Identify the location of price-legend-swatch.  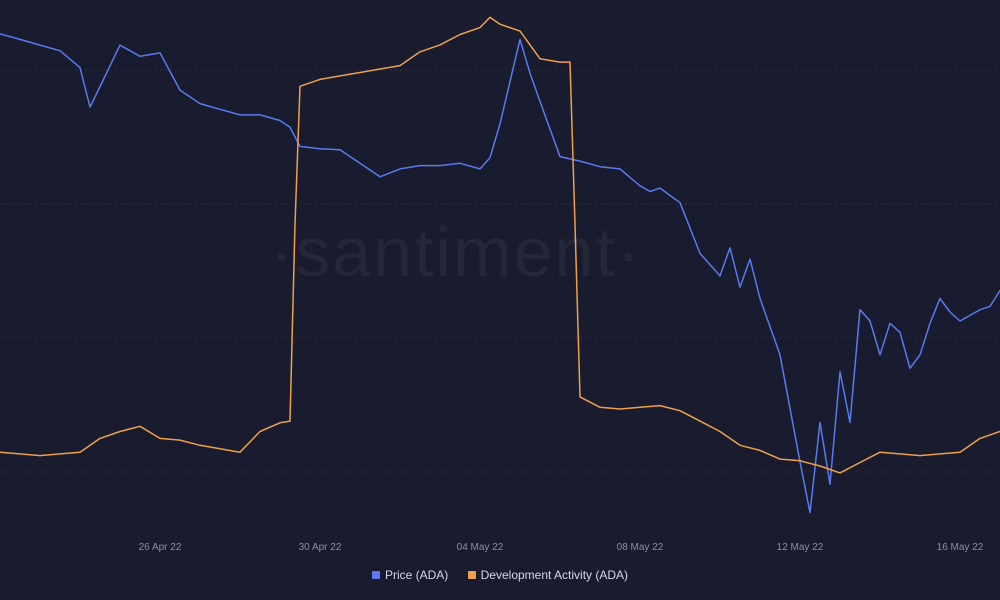
(375, 575).